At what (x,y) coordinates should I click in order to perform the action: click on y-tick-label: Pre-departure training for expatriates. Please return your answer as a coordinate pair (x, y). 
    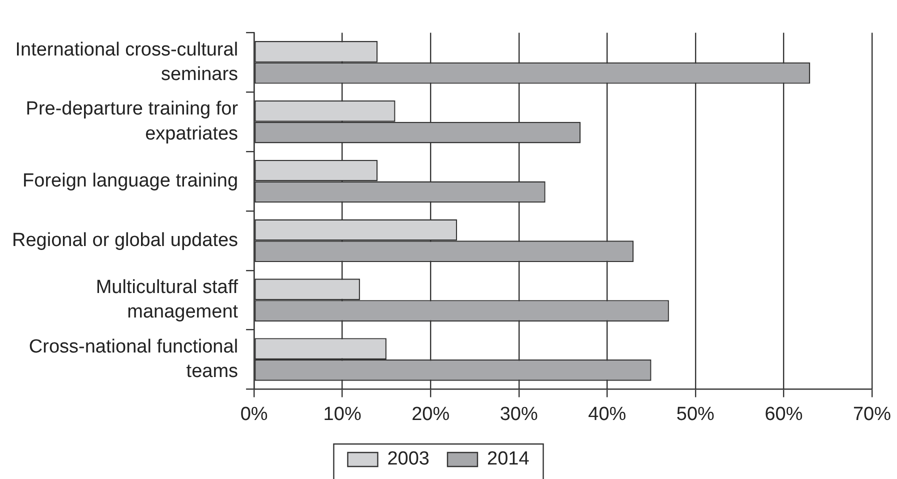
    Looking at the image, I should click on (132, 121).